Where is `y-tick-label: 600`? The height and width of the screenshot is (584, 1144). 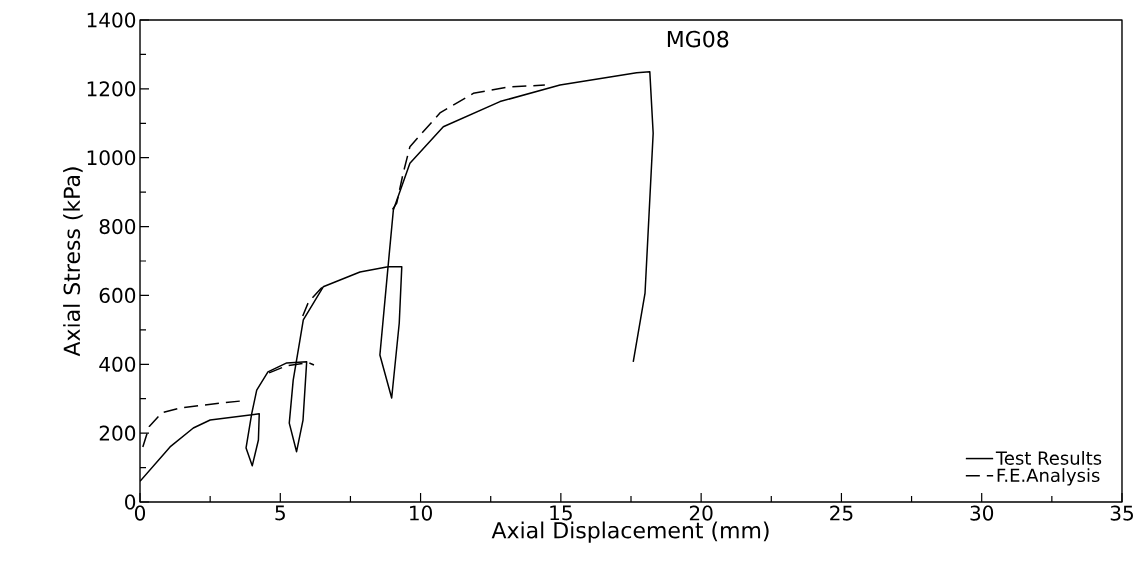 y-tick-label: 600 is located at coordinates (117, 295).